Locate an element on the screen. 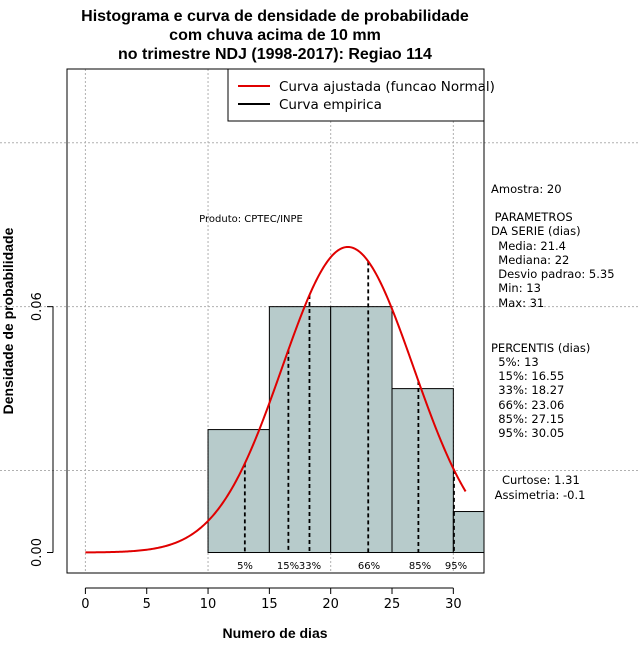  y-tick-label-1: 0.06 is located at coordinates (37, 306).